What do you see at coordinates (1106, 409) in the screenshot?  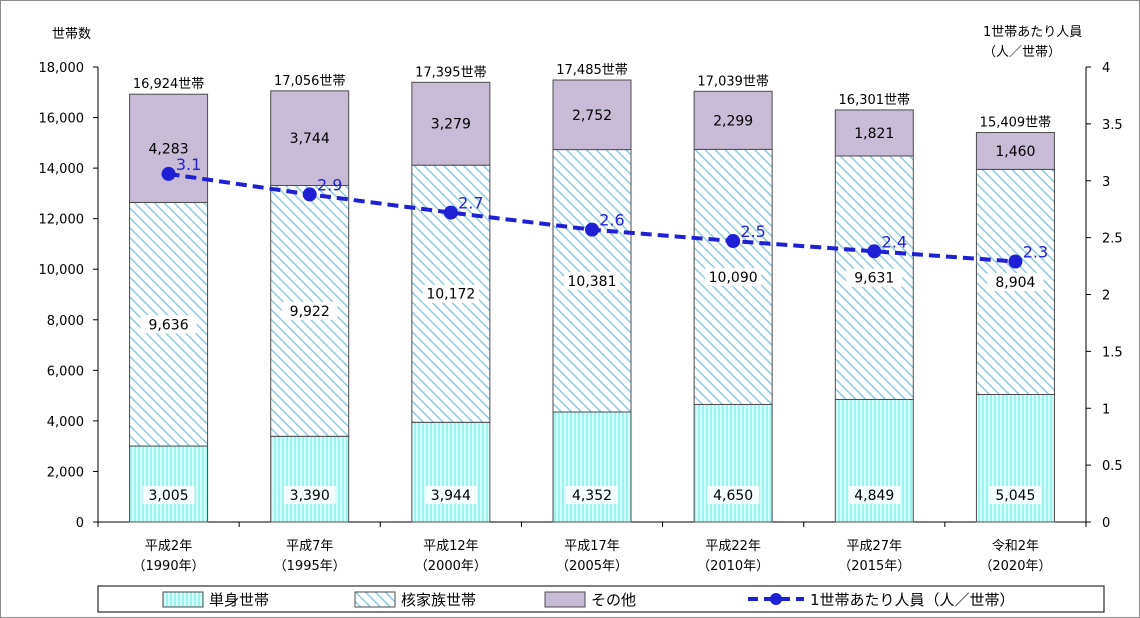 I see `y-right-tick-label: 1` at bounding box center [1106, 409].